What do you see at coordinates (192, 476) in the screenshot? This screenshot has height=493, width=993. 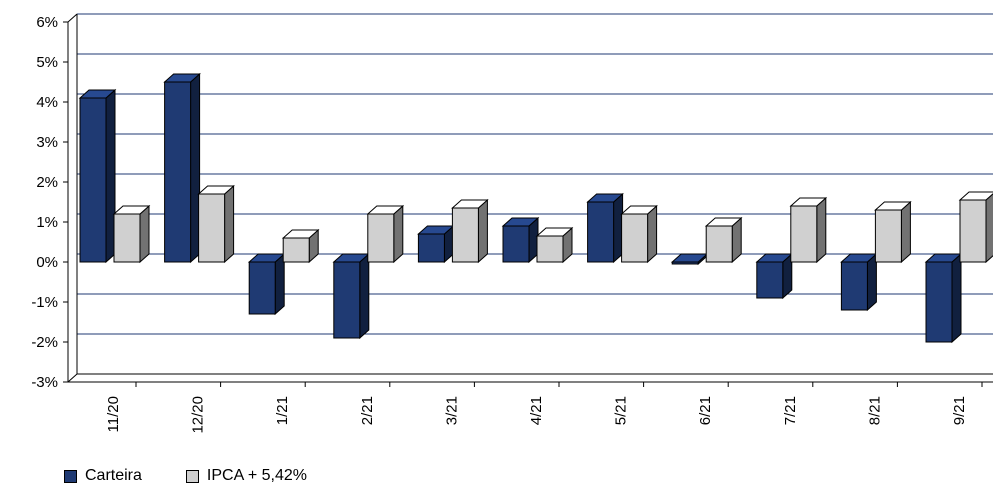 I see `legend-swatch-ipca` at bounding box center [192, 476].